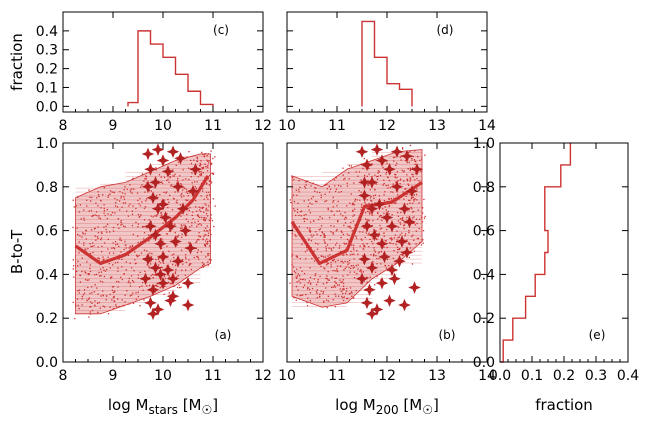 The image size is (664, 423). Describe the element at coordinates (63, 376) in the screenshot. I see `panel-a-xtick-label: 8` at that location.